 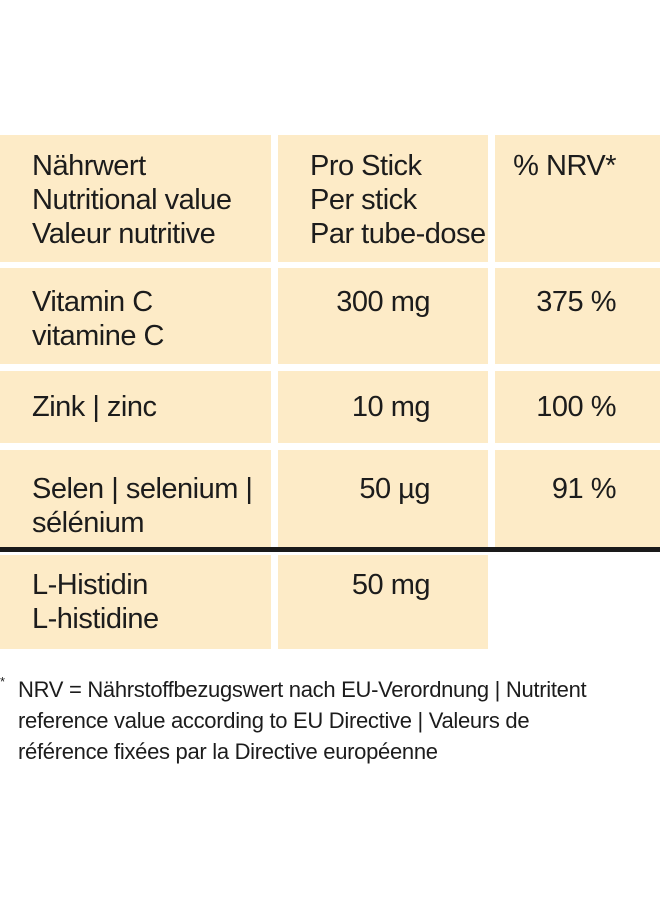 What do you see at coordinates (564, 166) in the screenshot?
I see `header-nrv: % NRV*` at bounding box center [564, 166].